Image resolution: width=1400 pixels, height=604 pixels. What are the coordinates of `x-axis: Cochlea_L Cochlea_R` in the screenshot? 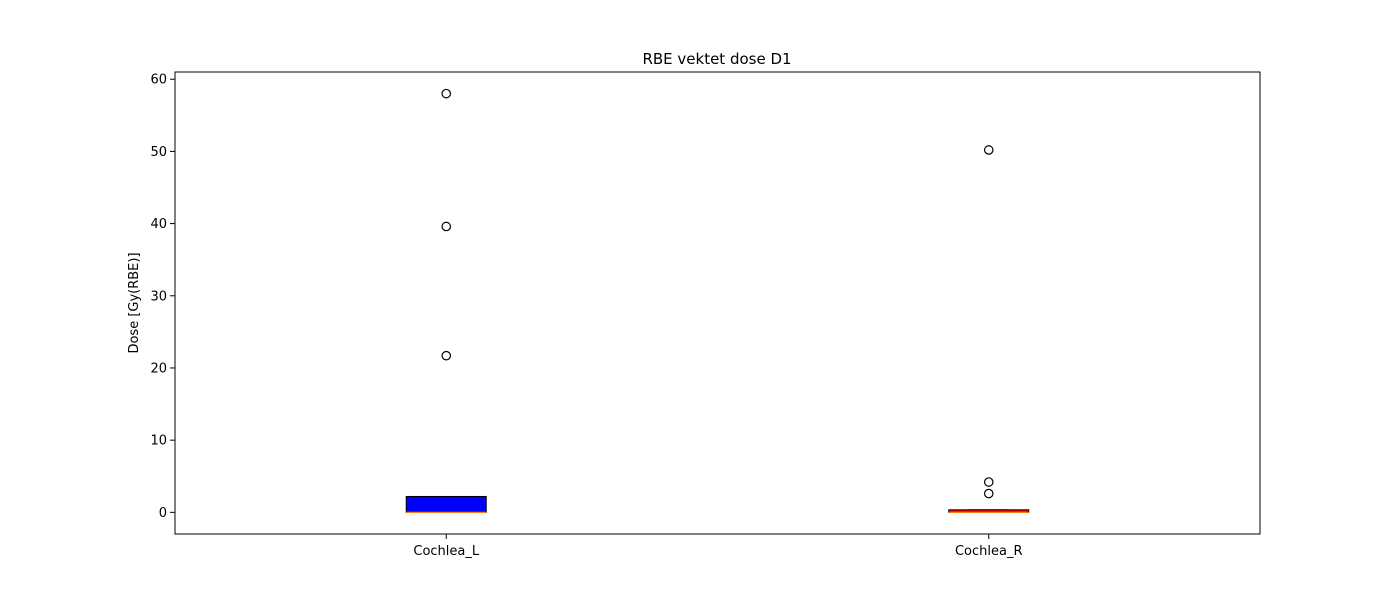 It's located at (718, 546).